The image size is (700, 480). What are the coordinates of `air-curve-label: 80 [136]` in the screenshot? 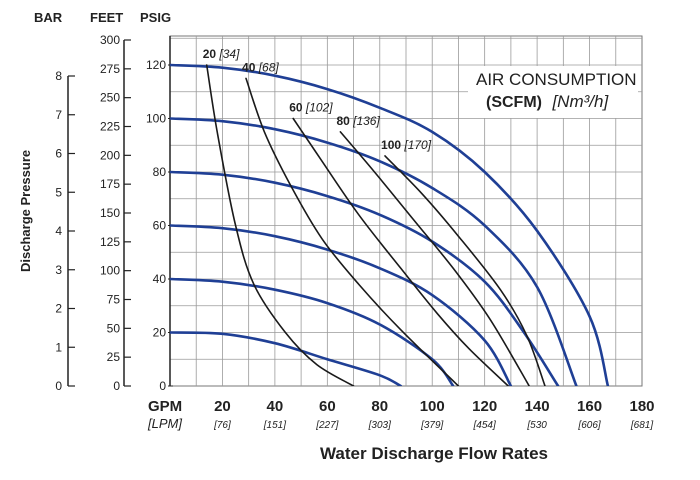 It's located at (358, 121).